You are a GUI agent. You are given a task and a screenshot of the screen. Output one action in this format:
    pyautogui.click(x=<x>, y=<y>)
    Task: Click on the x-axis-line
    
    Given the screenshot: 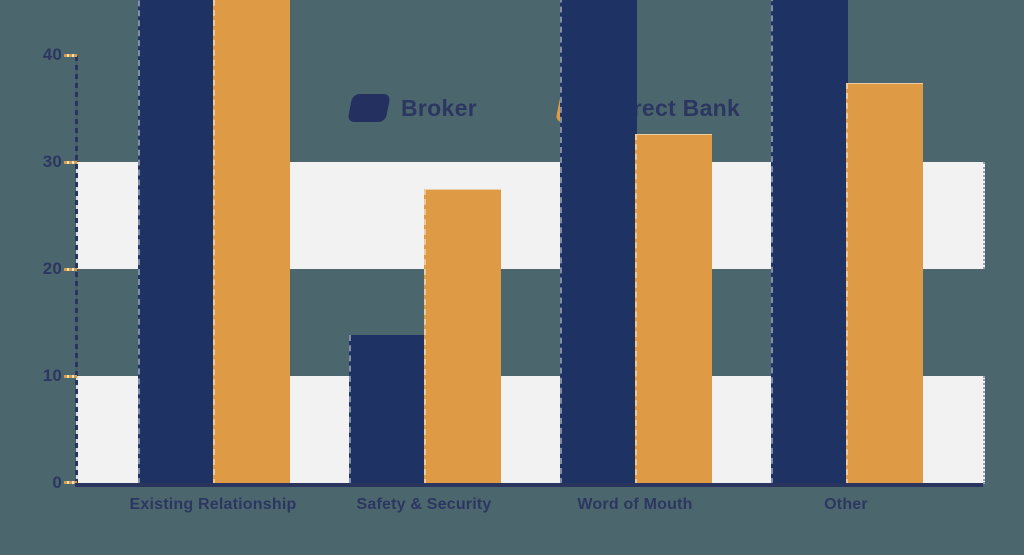 What is the action you would take?
    pyautogui.click(x=529, y=485)
    